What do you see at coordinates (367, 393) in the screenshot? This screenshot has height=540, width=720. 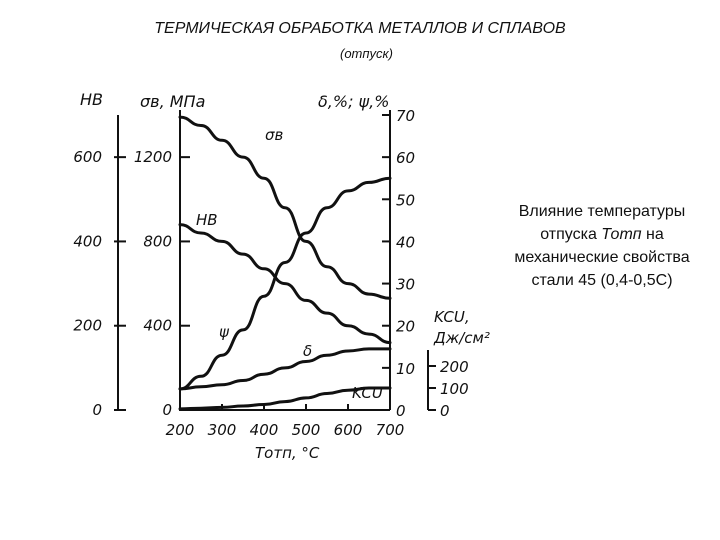 I see `series-label-kcu: KCU` at bounding box center [367, 393].